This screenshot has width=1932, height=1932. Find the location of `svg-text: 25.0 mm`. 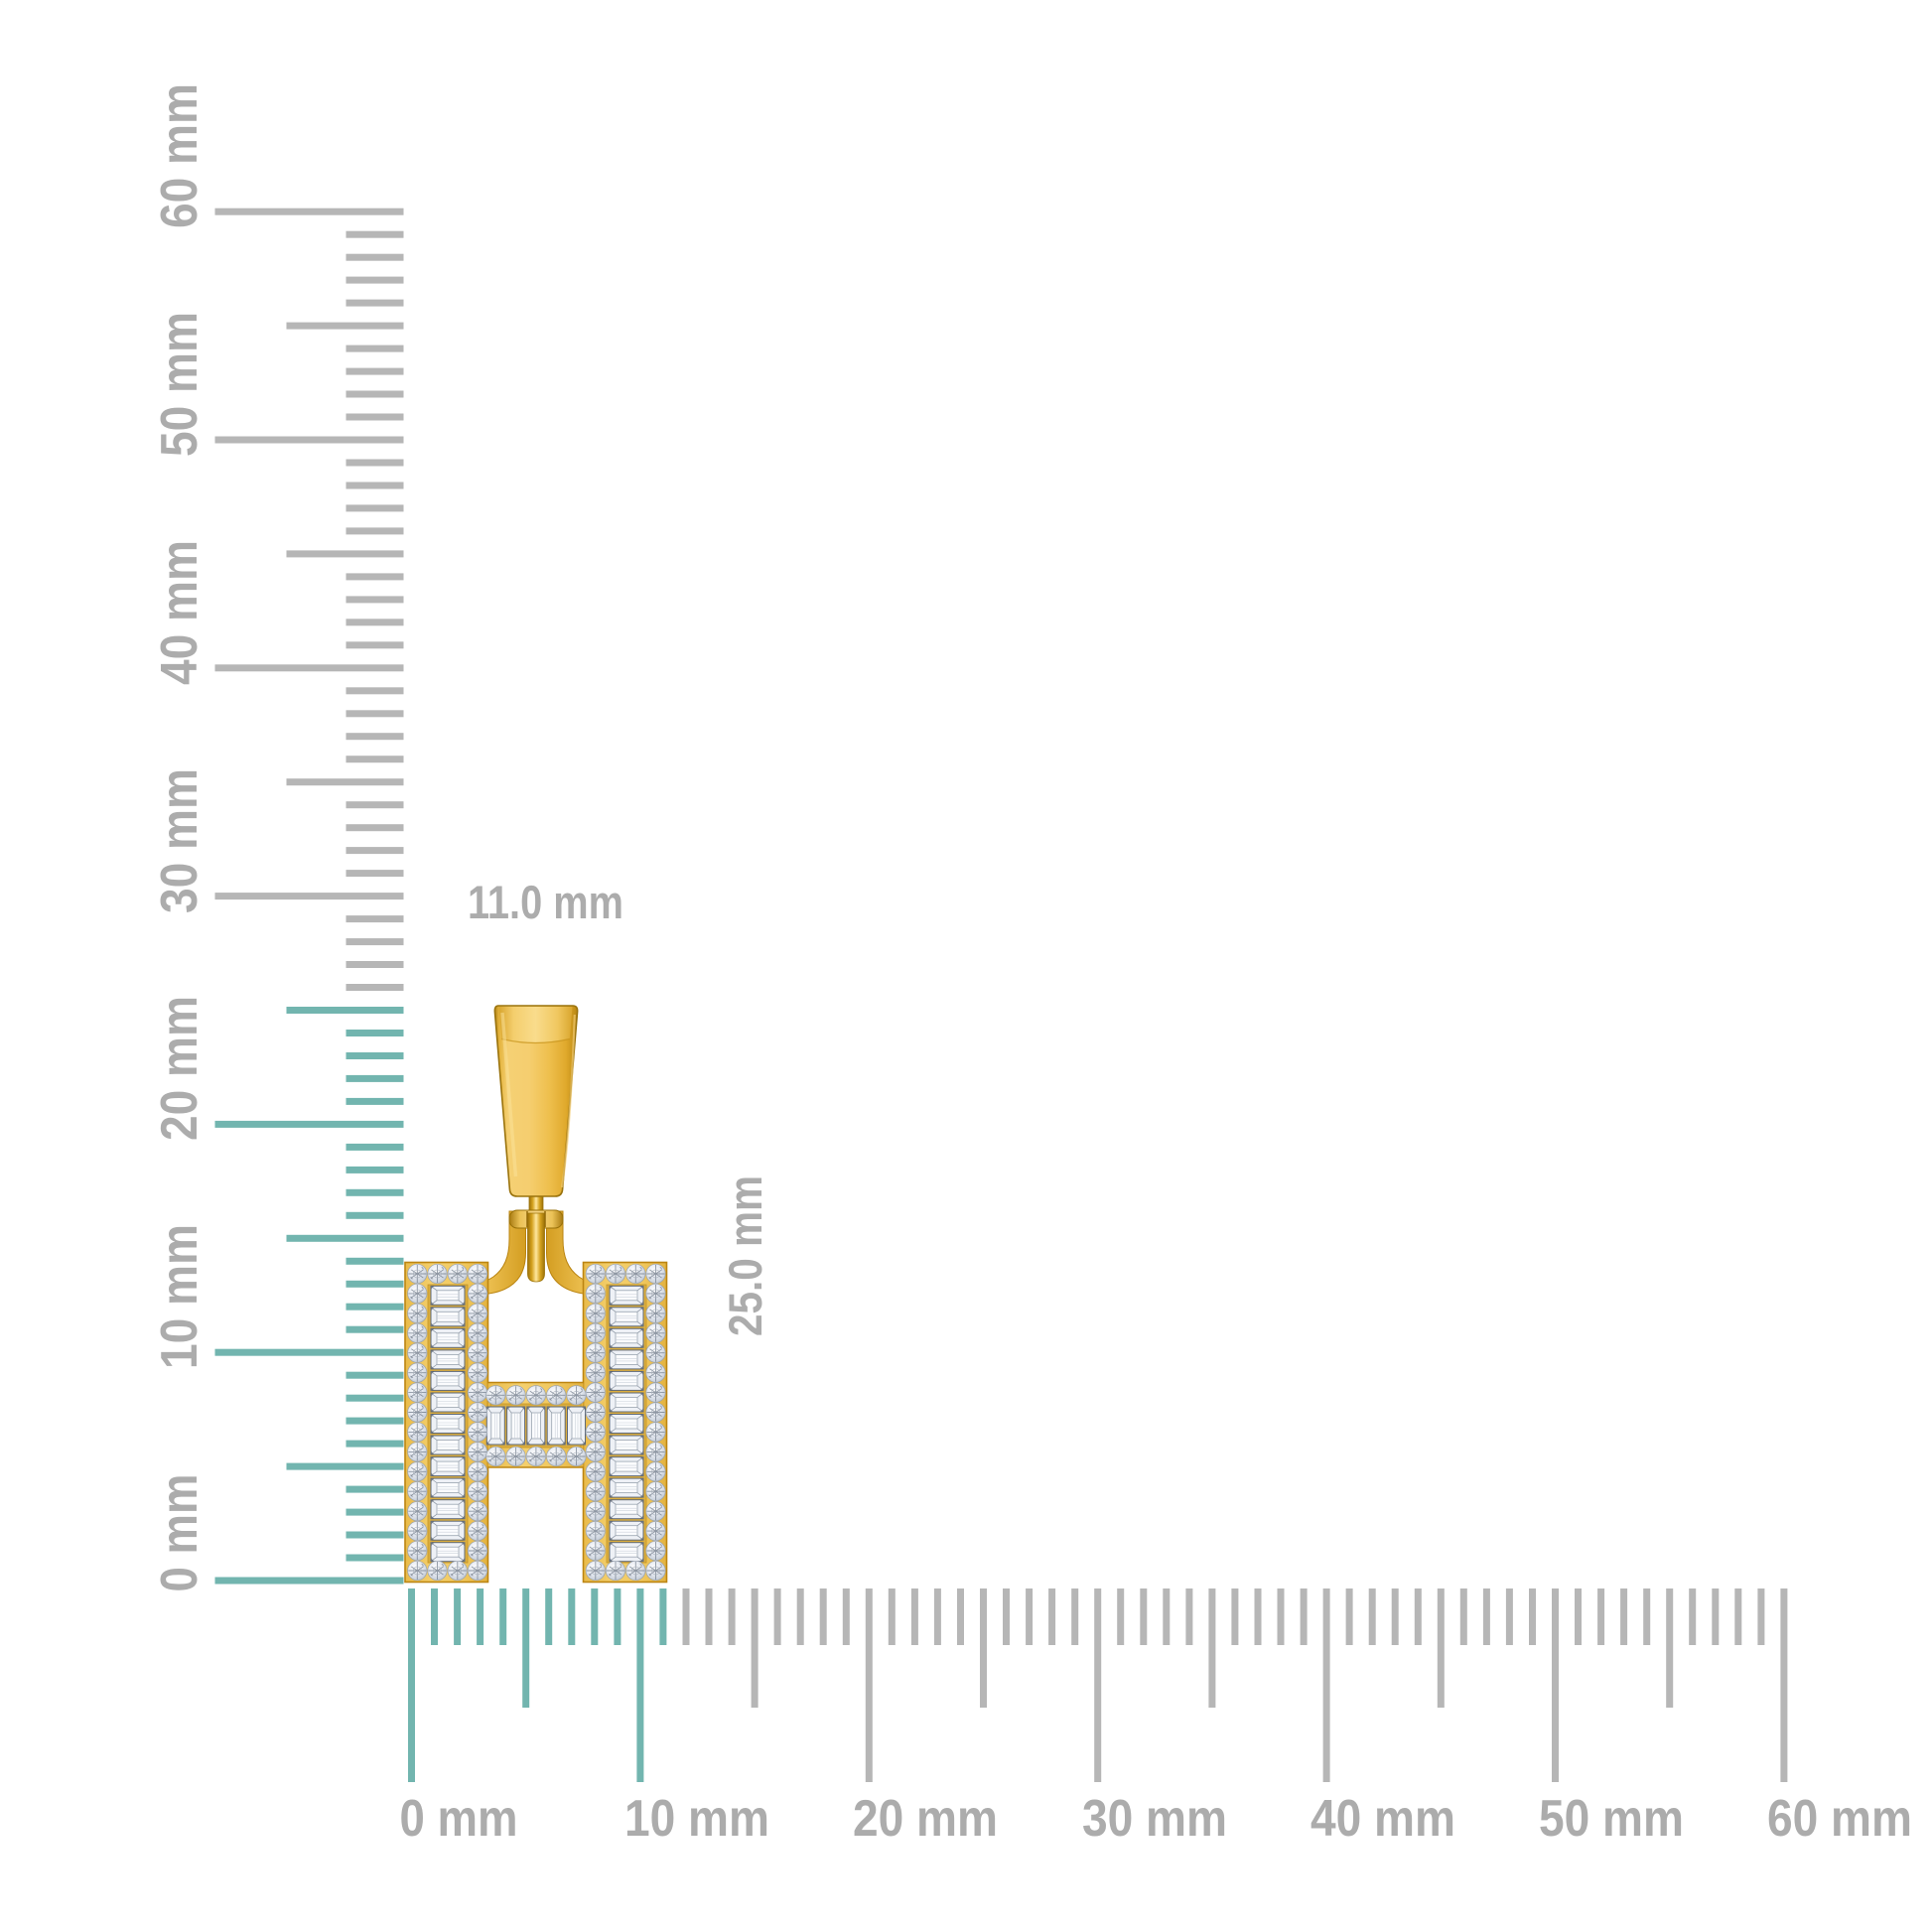

svg-text: 25.0 mm is located at coordinates (745, 1255).